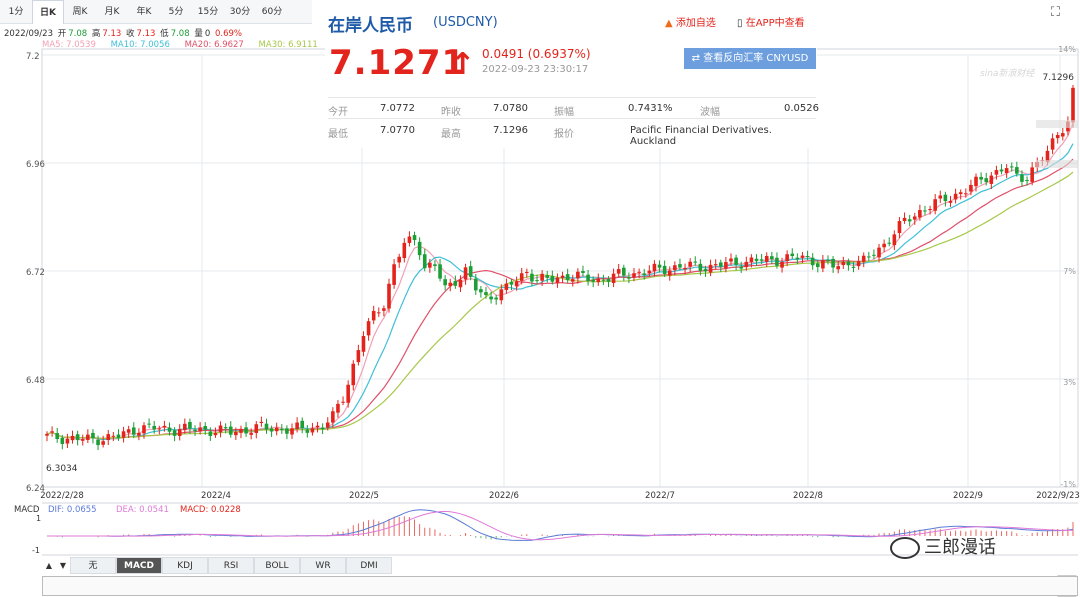 Image resolution: width=1080 pixels, height=597 pixels. What do you see at coordinates (80, 12) in the screenshot?
I see `tab-2: 周K` at bounding box center [80, 12].